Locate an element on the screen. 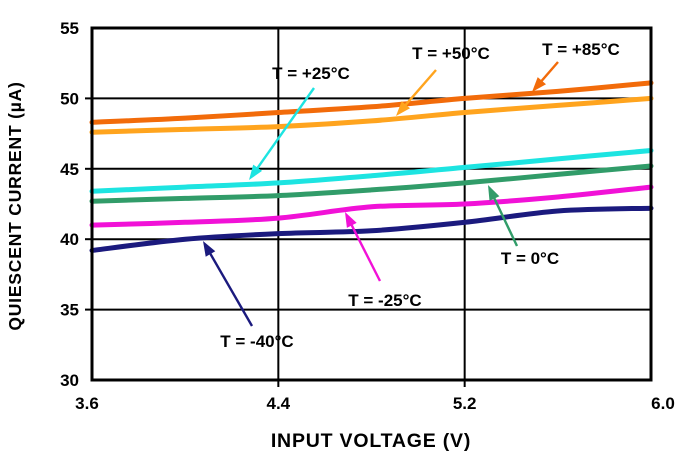 The height and width of the screenshot is (460, 683). y-tick-label-45: 45 is located at coordinates (69, 169).